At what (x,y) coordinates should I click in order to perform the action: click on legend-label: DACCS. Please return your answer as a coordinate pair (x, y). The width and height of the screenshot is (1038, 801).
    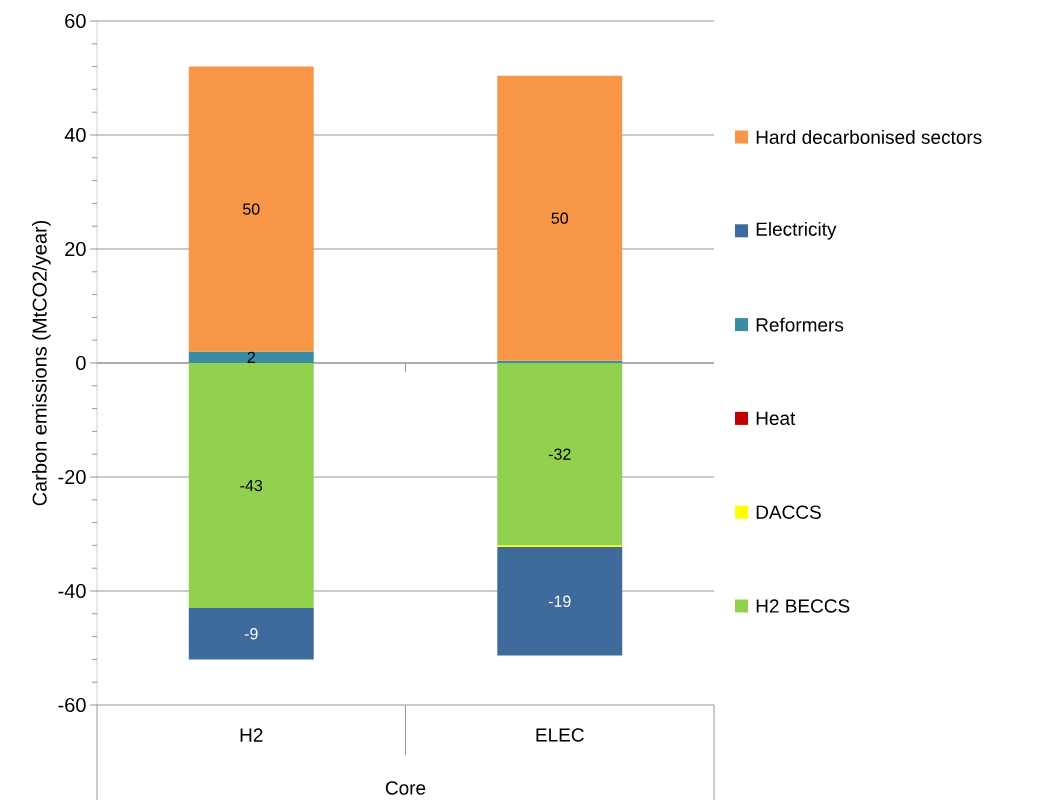
    Looking at the image, I should click on (788, 512).